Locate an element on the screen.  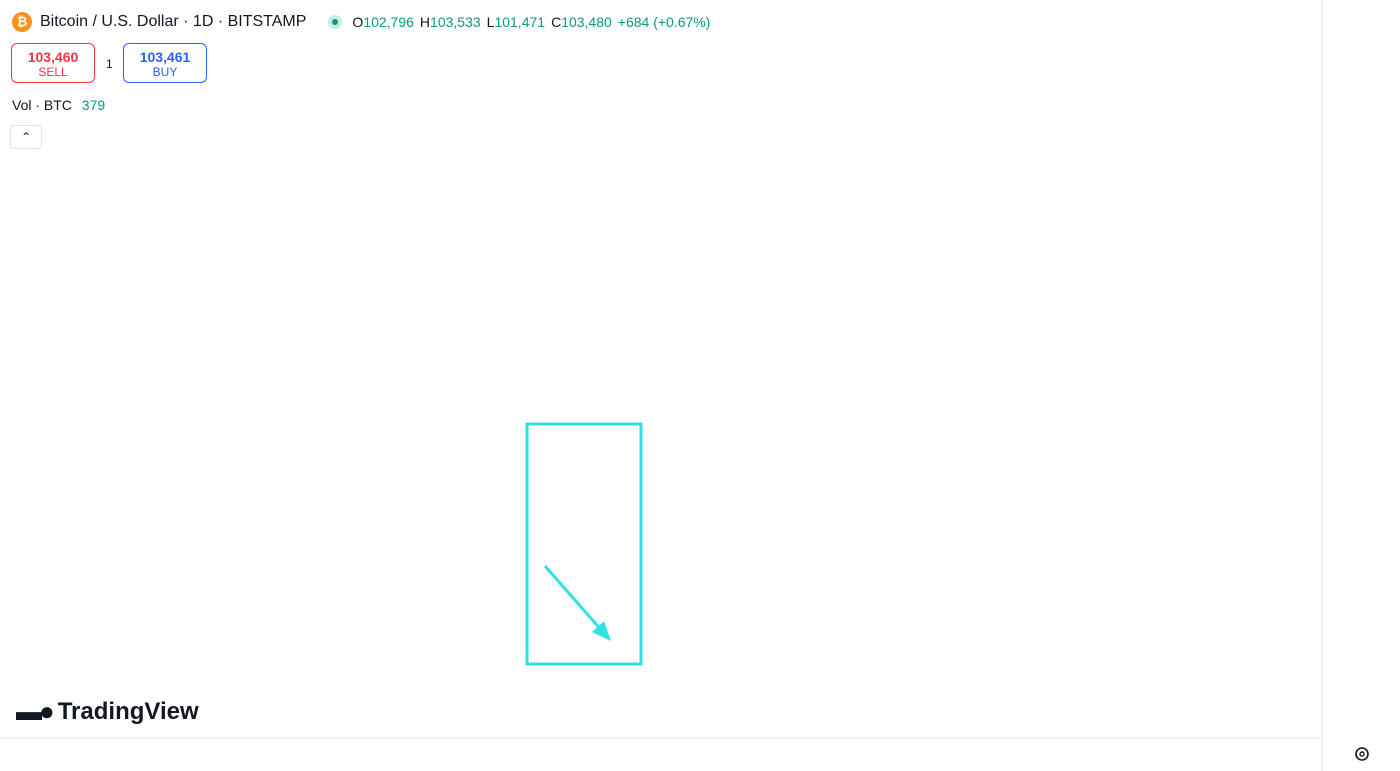
buy-price: 103,461 is located at coordinates (165, 57).